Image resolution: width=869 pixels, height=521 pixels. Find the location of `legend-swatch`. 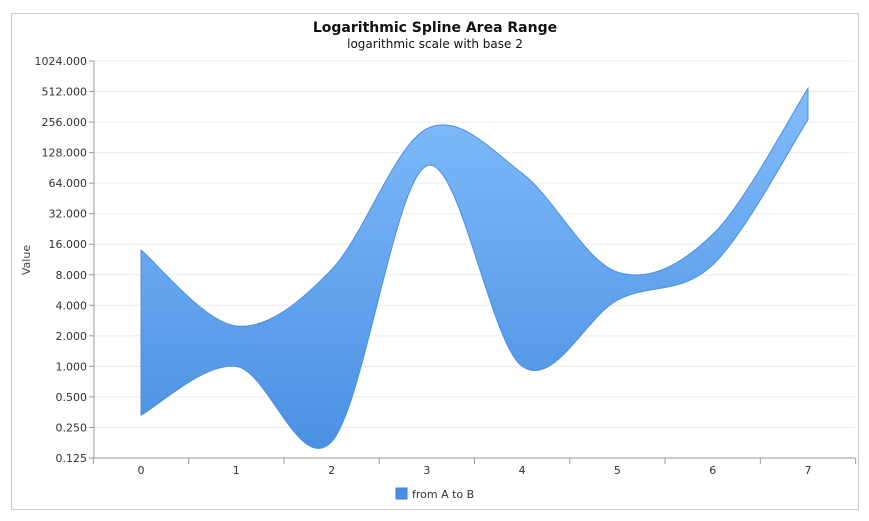

legend-swatch is located at coordinates (401, 493).